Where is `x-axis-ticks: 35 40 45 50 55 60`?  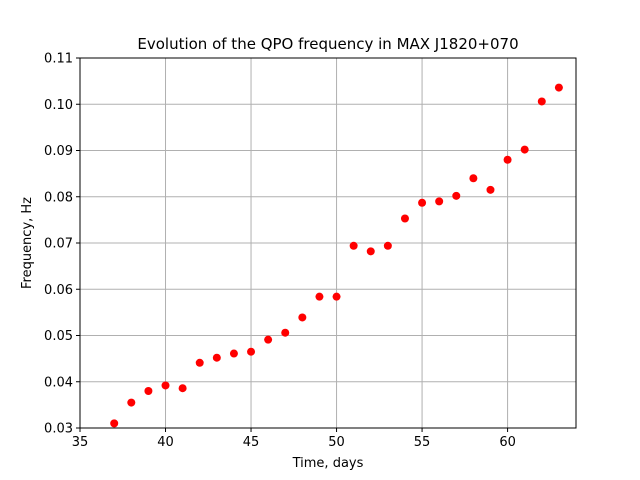
x-axis-ticks: 35 40 45 50 55 60 is located at coordinates (294, 439).